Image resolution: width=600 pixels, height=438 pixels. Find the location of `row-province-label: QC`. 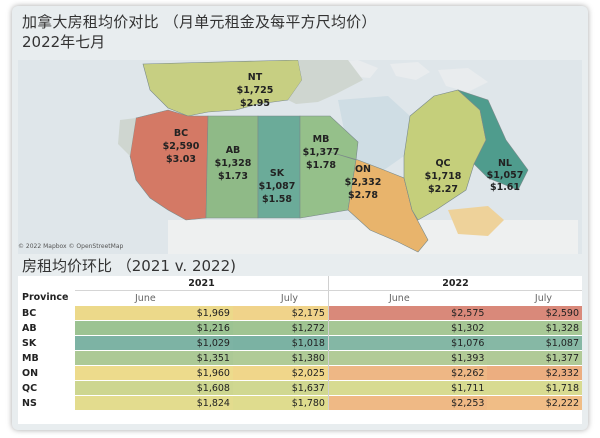

row-province-label: QC is located at coordinates (46, 388).